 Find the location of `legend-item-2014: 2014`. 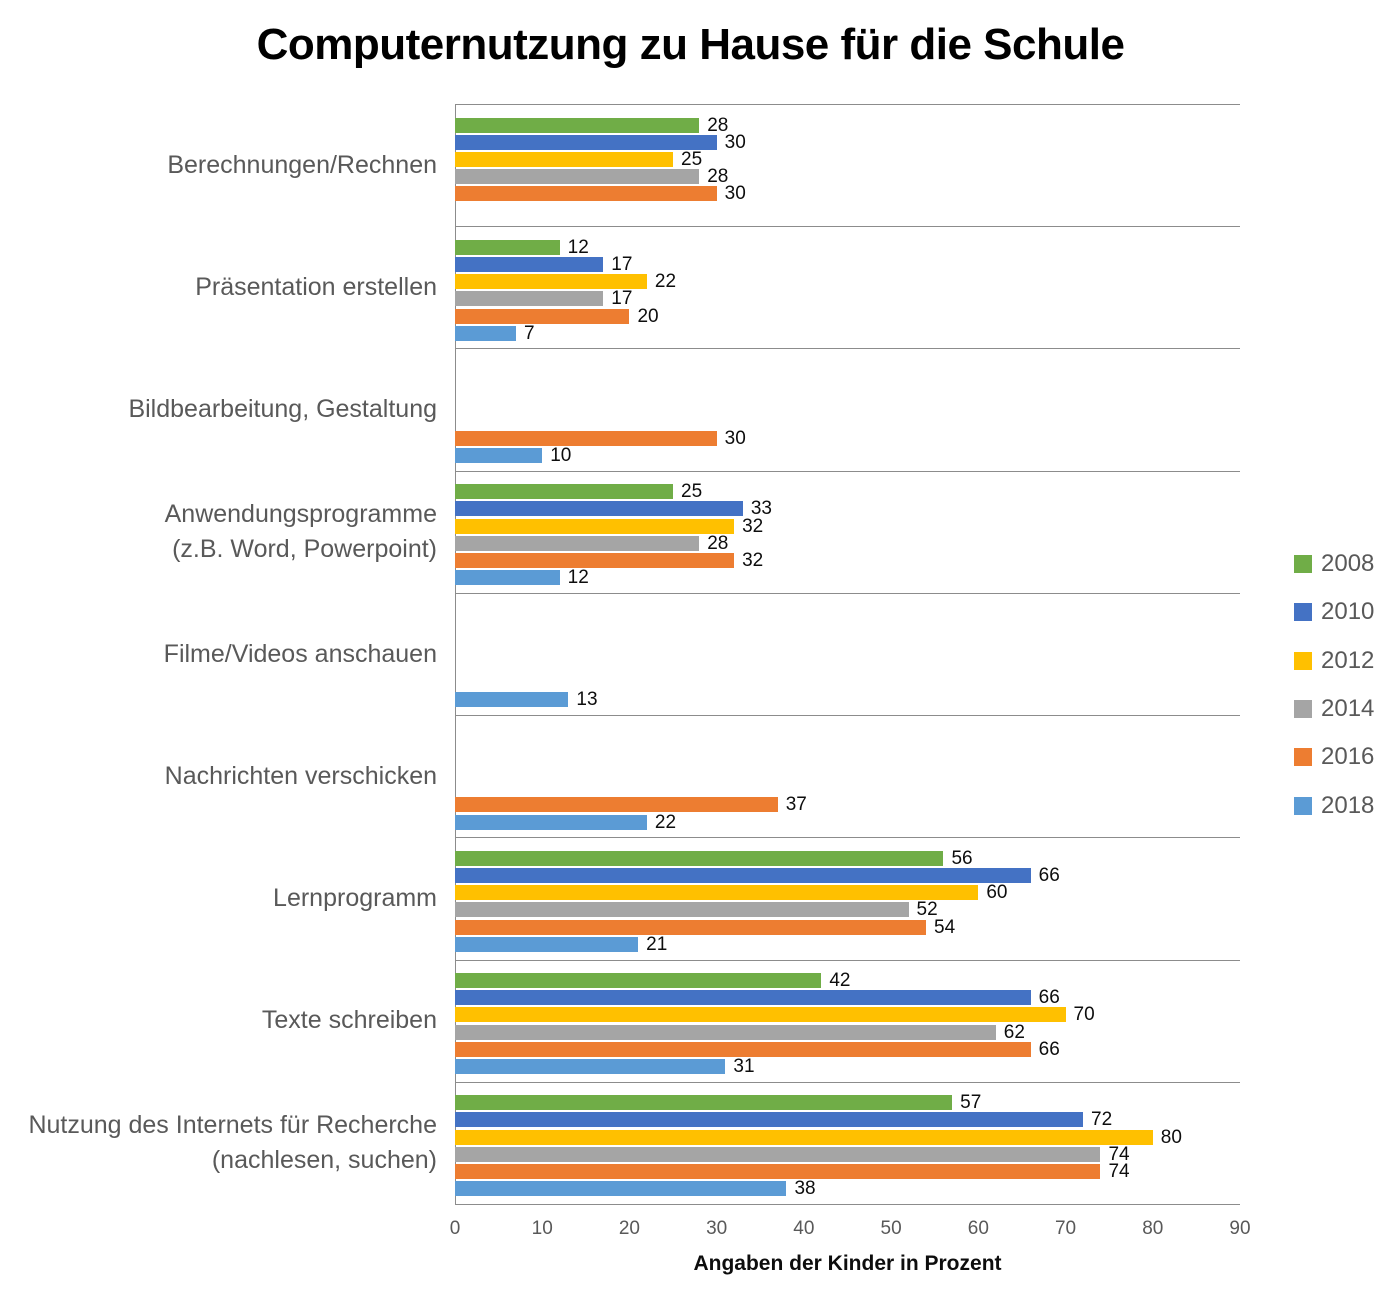

legend-item-2014: 2014 is located at coordinates (1334, 709).